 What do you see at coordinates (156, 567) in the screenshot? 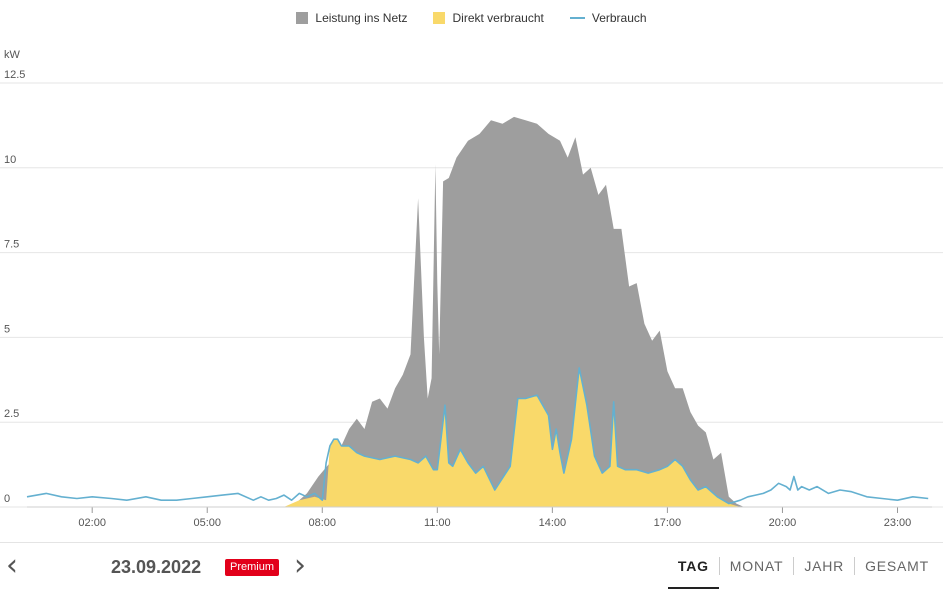
I see `date-label: 23.09.2022` at bounding box center [156, 567].